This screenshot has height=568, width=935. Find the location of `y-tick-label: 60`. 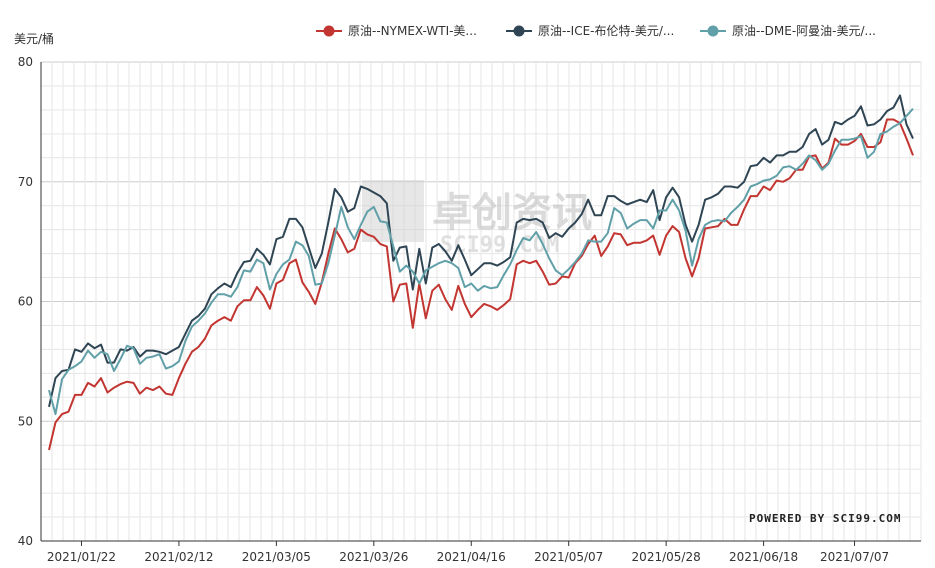

y-tick-label: 60 is located at coordinates (25, 302).